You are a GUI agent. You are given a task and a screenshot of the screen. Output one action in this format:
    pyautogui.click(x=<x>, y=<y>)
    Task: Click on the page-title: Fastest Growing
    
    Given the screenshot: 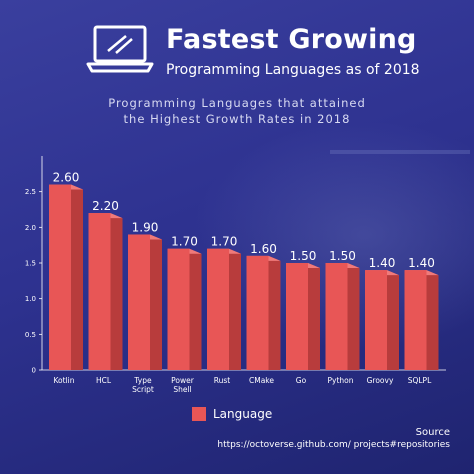 What is the action you would take?
    pyautogui.click(x=291, y=39)
    